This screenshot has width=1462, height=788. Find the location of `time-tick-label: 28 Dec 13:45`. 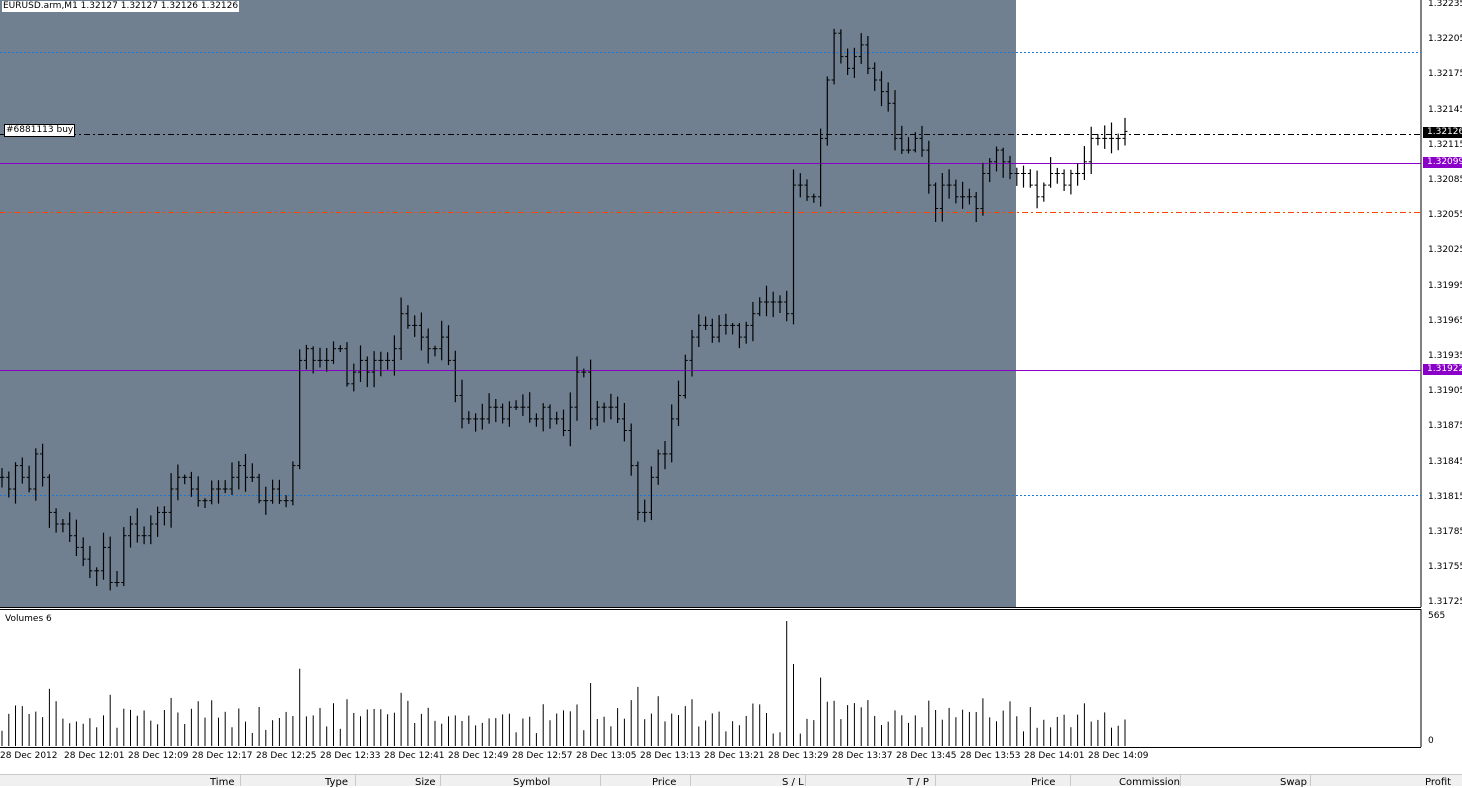

time-tick-label: 28 Dec 13:45 is located at coordinates (926, 756).